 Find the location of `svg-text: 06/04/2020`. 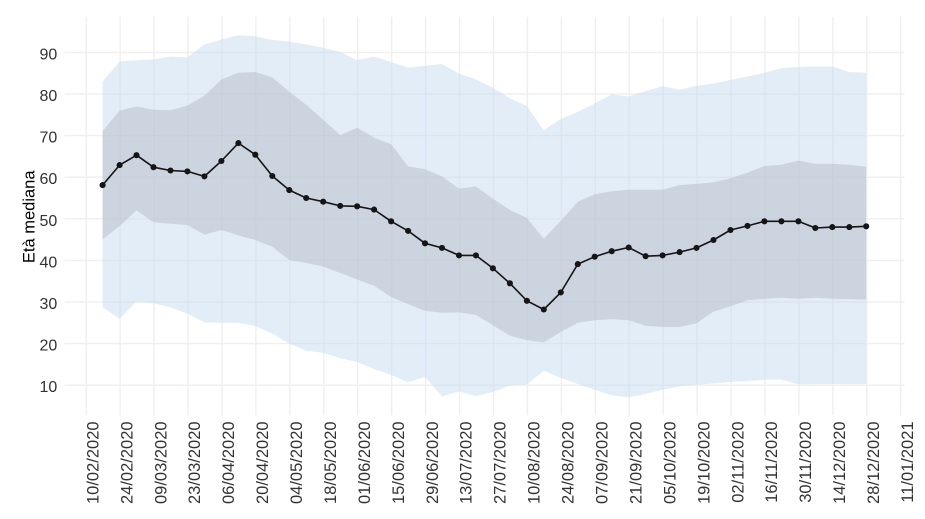

svg-text: 06/04/2020 is located at coordinates (229, 462).